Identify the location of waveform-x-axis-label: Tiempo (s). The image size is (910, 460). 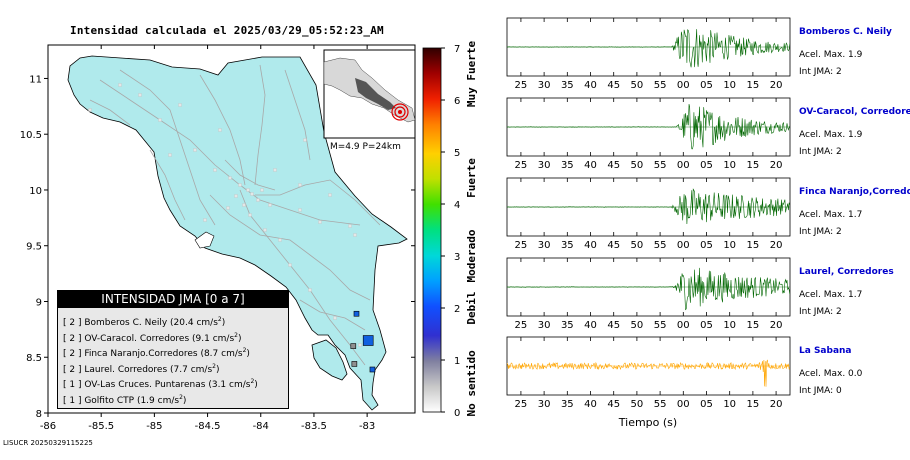
(647, 422).